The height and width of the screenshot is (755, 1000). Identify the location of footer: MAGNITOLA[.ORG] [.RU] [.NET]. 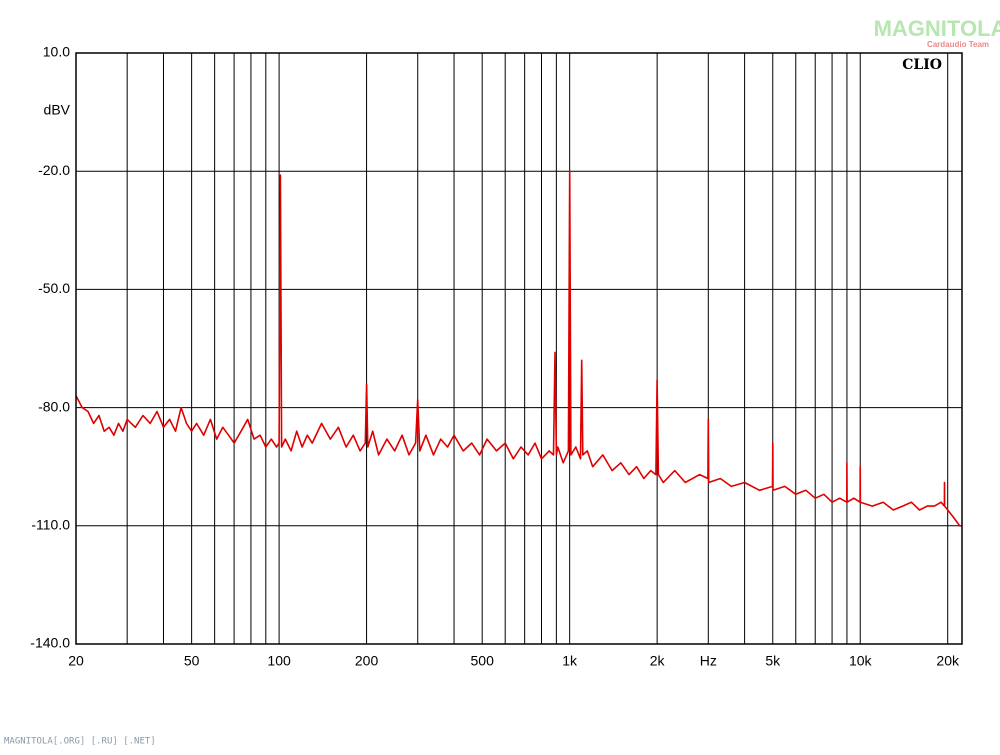
(80, 742).